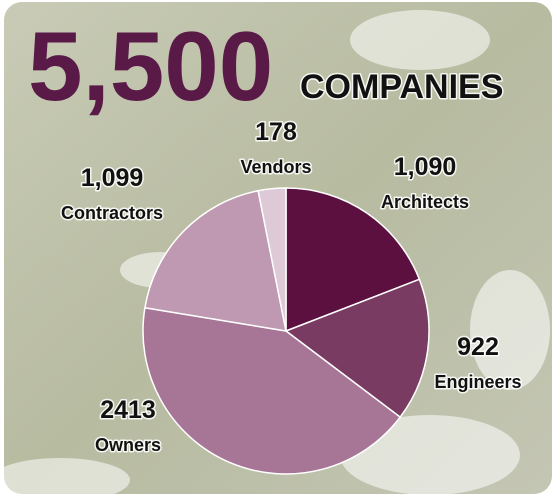  What do you see at coordinates (401, 87) in the screenshot?
I see `chart-subtitle: COMPANIES` at bounding box center [401, 87].